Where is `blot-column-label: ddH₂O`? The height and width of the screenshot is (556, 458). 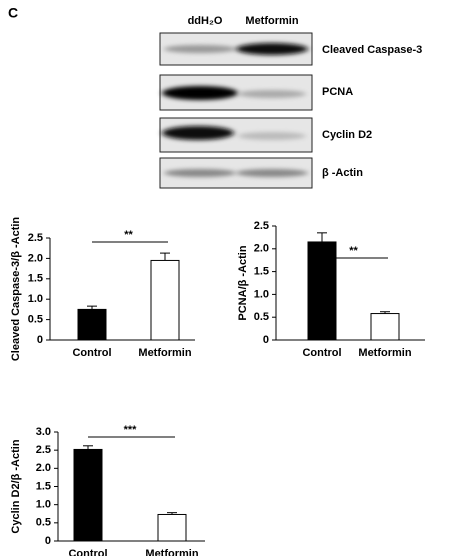 blot-column-label: ddH₂O is located at coordinates (205, 21).